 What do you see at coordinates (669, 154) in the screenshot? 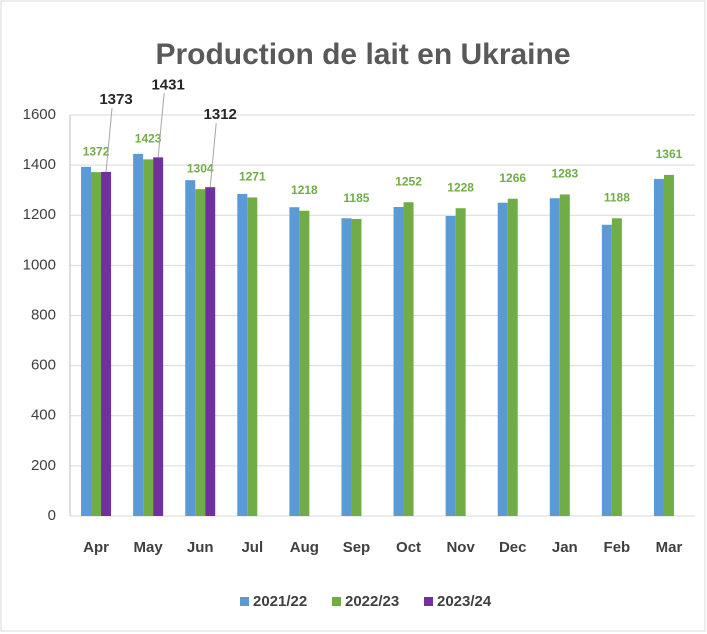
I see `data-label: 1361` at bounding box center [669, 154].